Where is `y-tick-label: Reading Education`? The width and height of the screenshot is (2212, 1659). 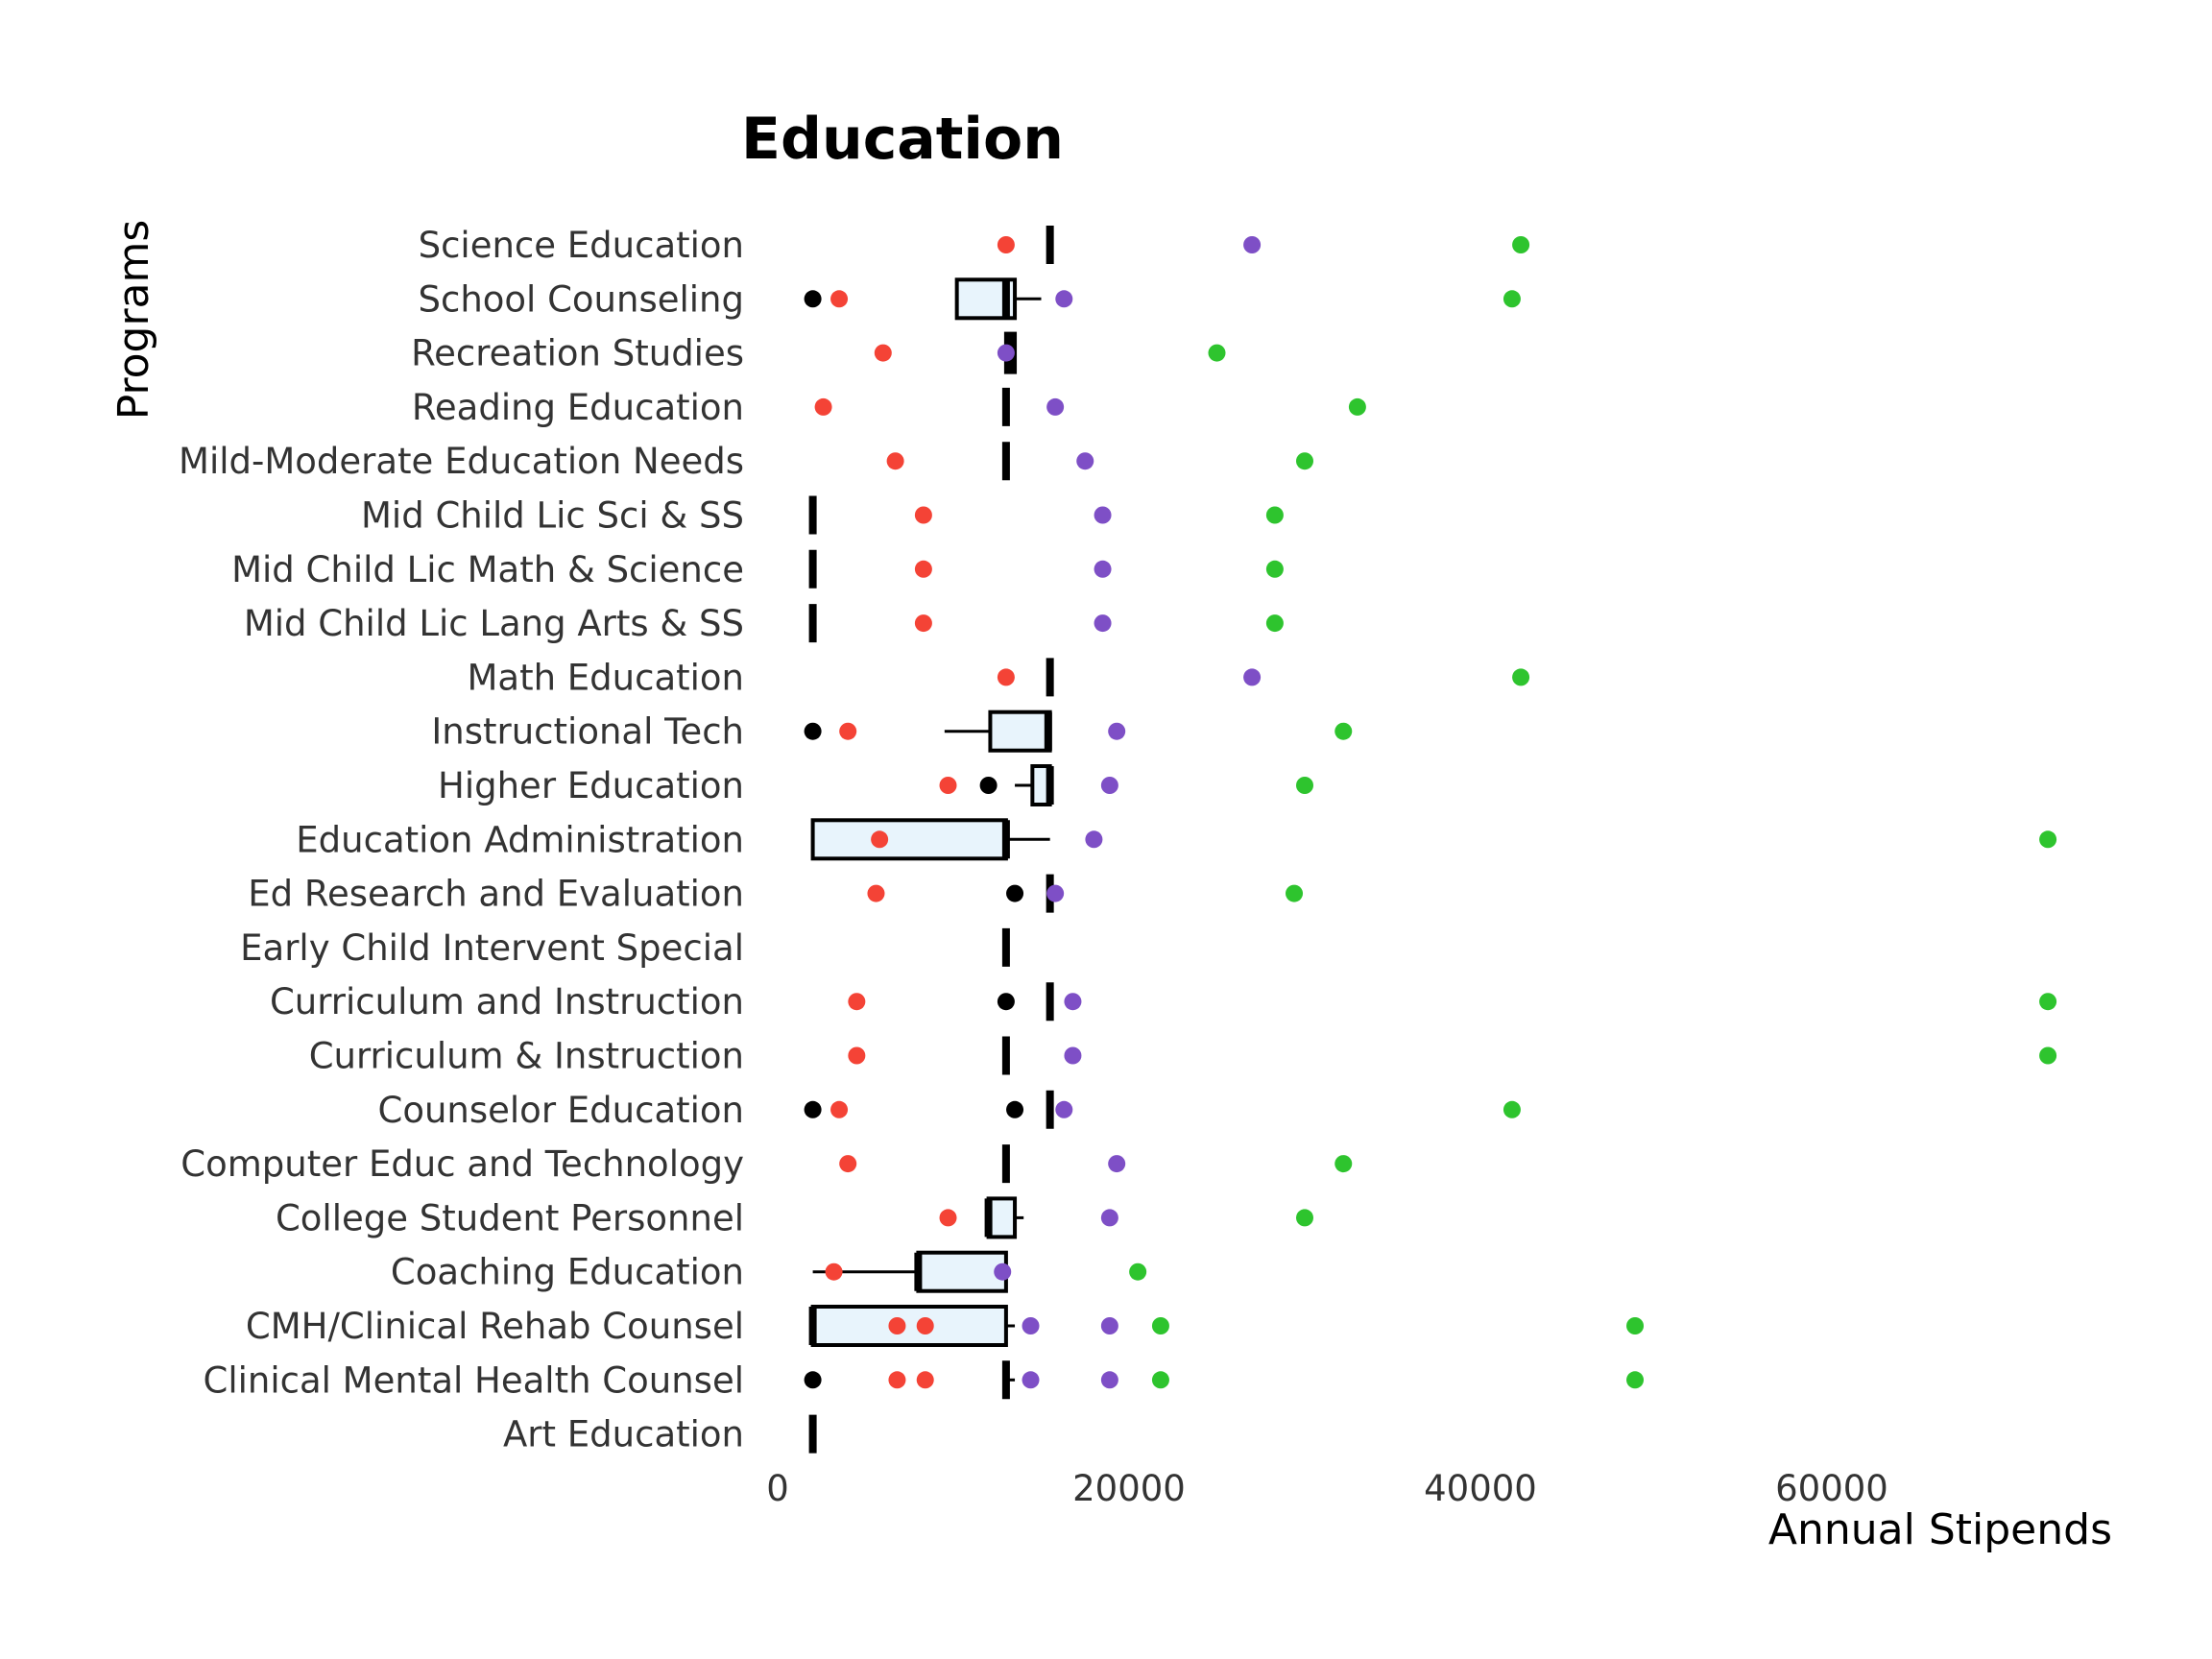 y-tick-label: Reading Education is located at coordinates (578, 407).